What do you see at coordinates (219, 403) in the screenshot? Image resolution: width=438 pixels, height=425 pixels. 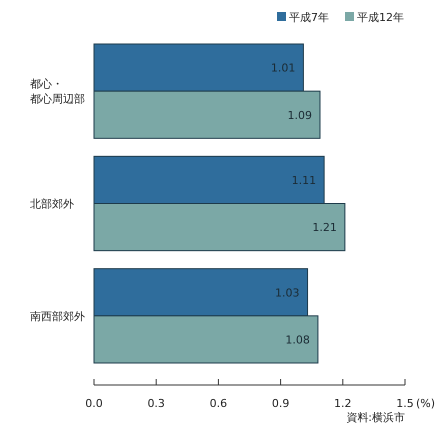 I see `x-tick-label: 0.6` at bounding box center [219, 403].